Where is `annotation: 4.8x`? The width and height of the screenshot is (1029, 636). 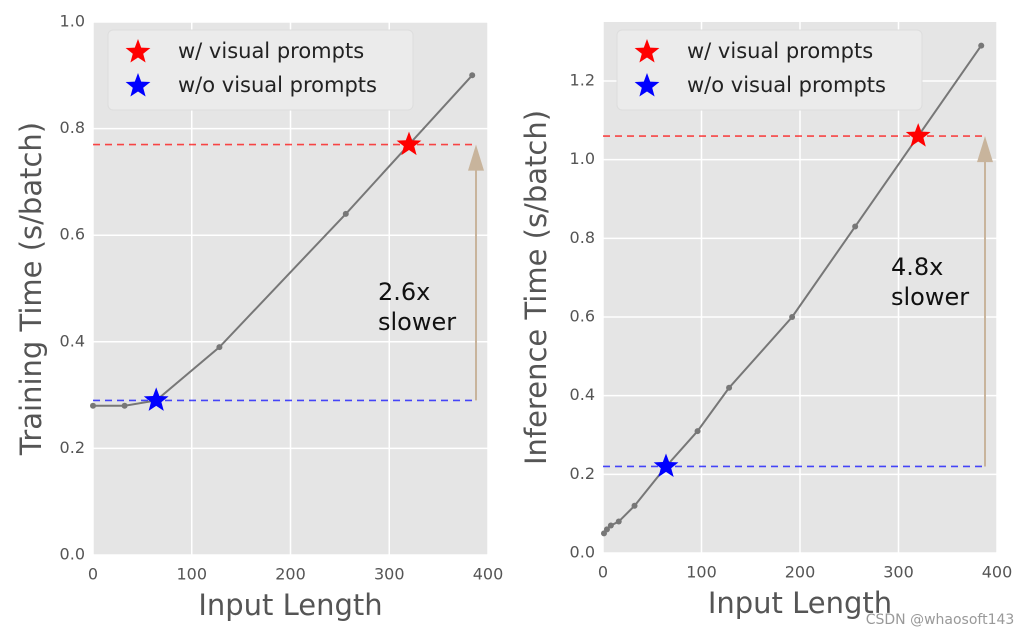 annotation: 4.8x is located at coordinates (917, 267).